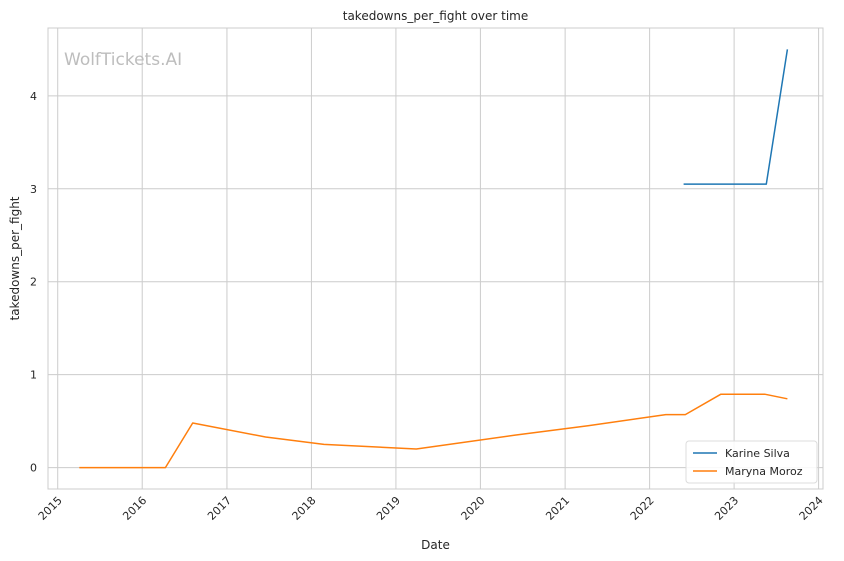  I want to click on legend-label-1: Karine Silva, so click(757, 453).